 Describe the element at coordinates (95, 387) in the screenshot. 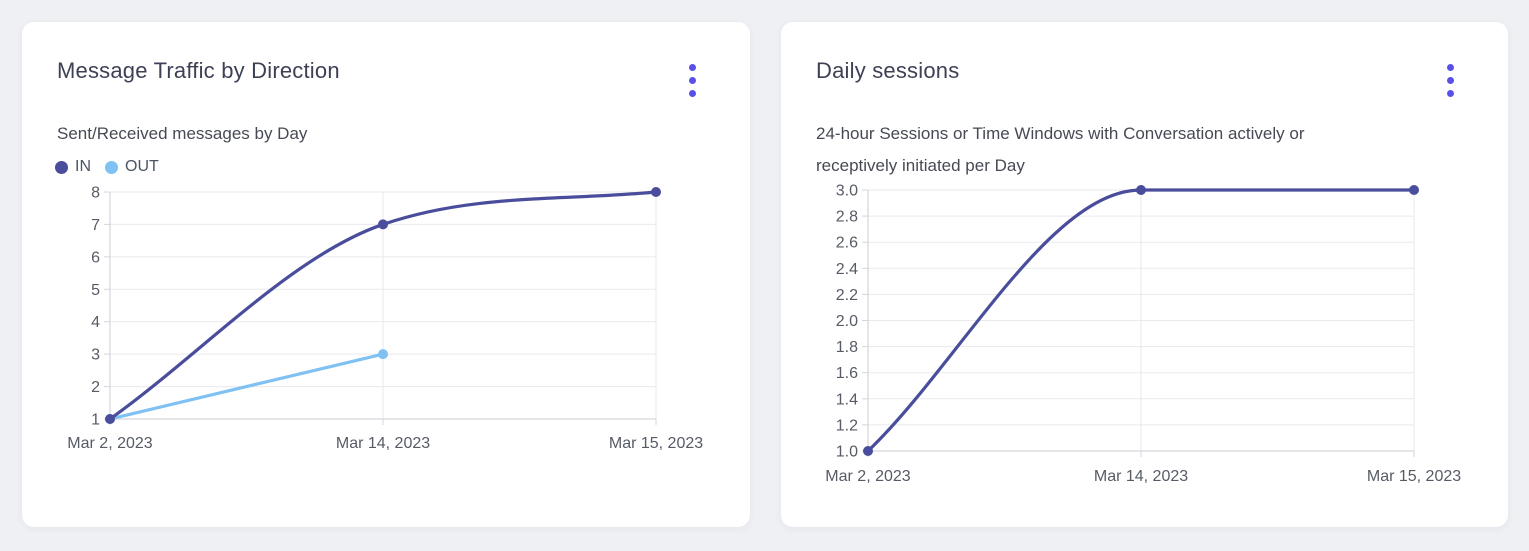

I see `svg-text: 2` at that location.